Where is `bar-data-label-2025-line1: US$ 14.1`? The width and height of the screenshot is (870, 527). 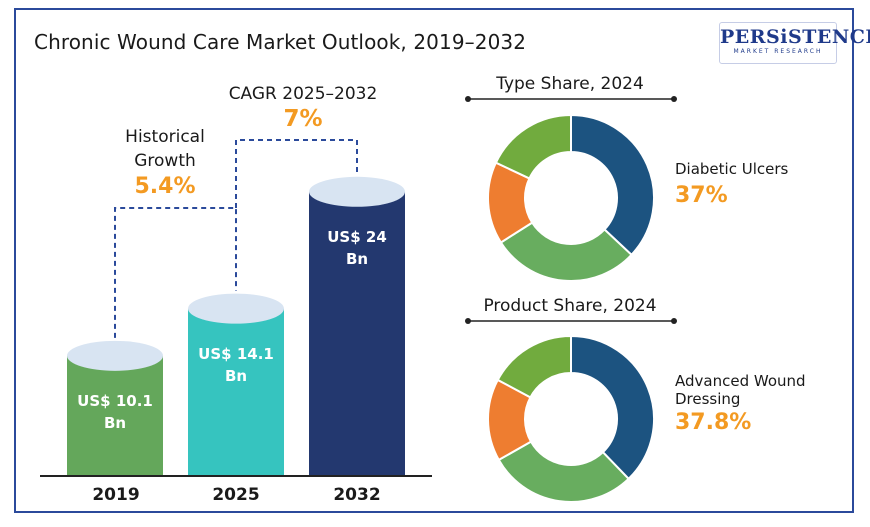
bar-data-label-2025-line1: US$ 14.1 is located at coordinates (236, 353).